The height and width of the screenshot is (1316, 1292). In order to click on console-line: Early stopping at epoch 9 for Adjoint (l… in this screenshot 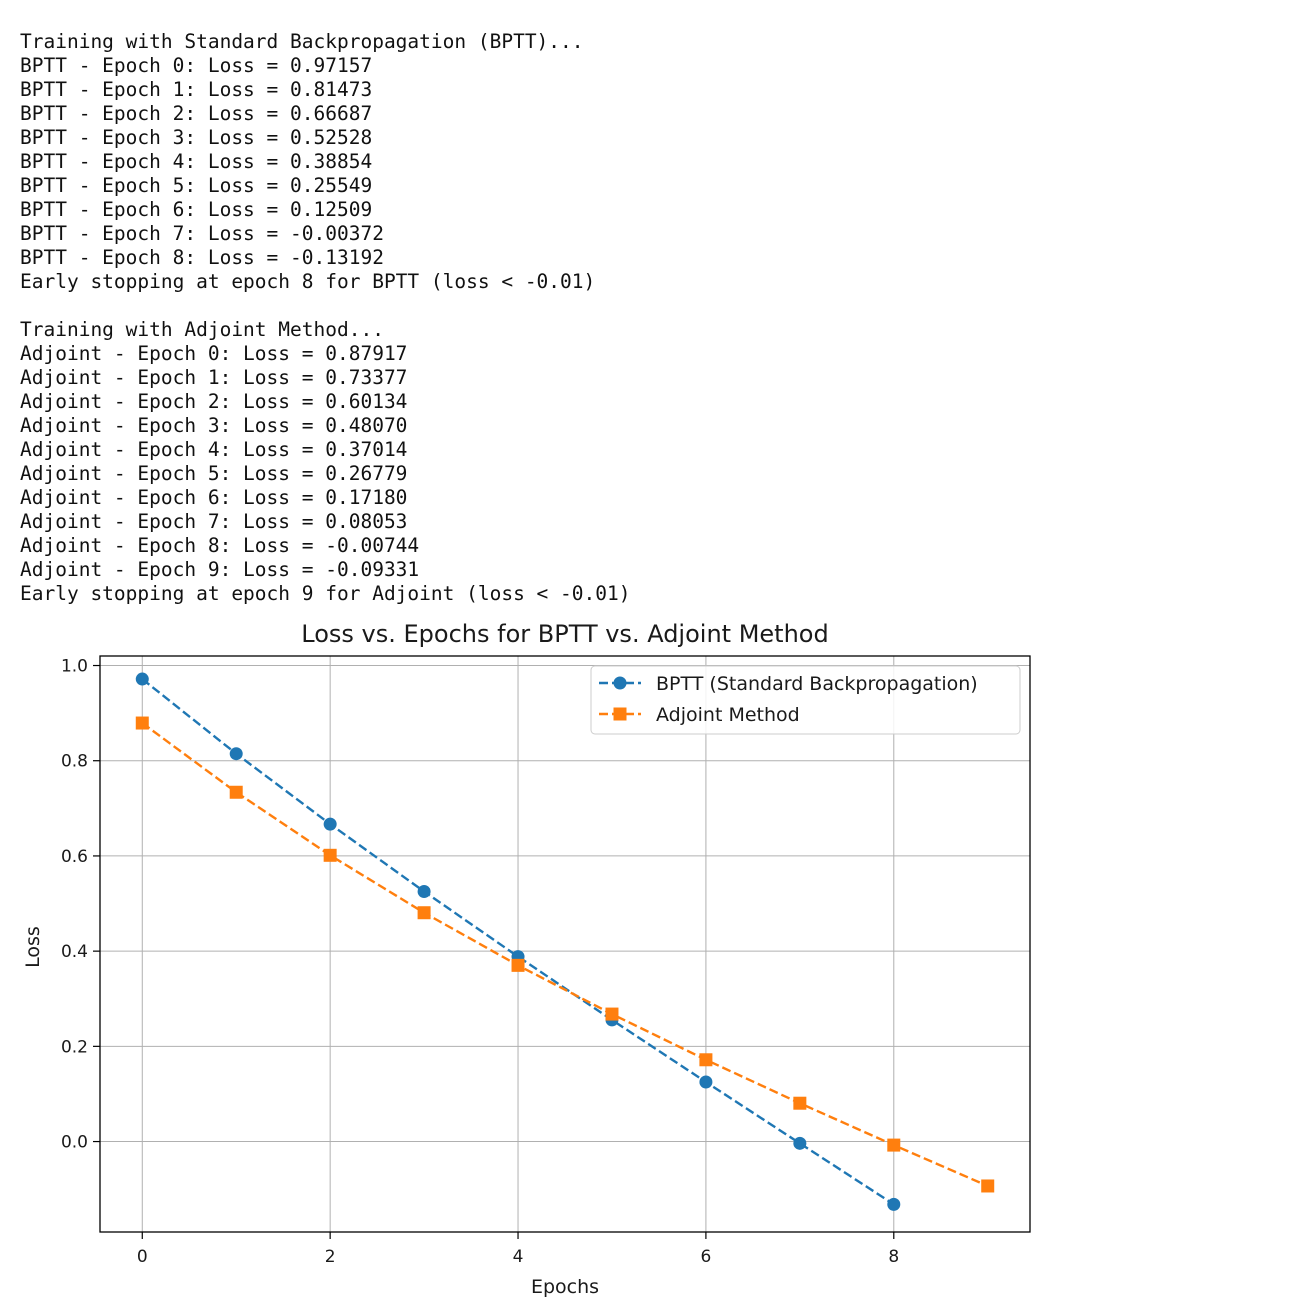, I will do `click(325, 593)`.